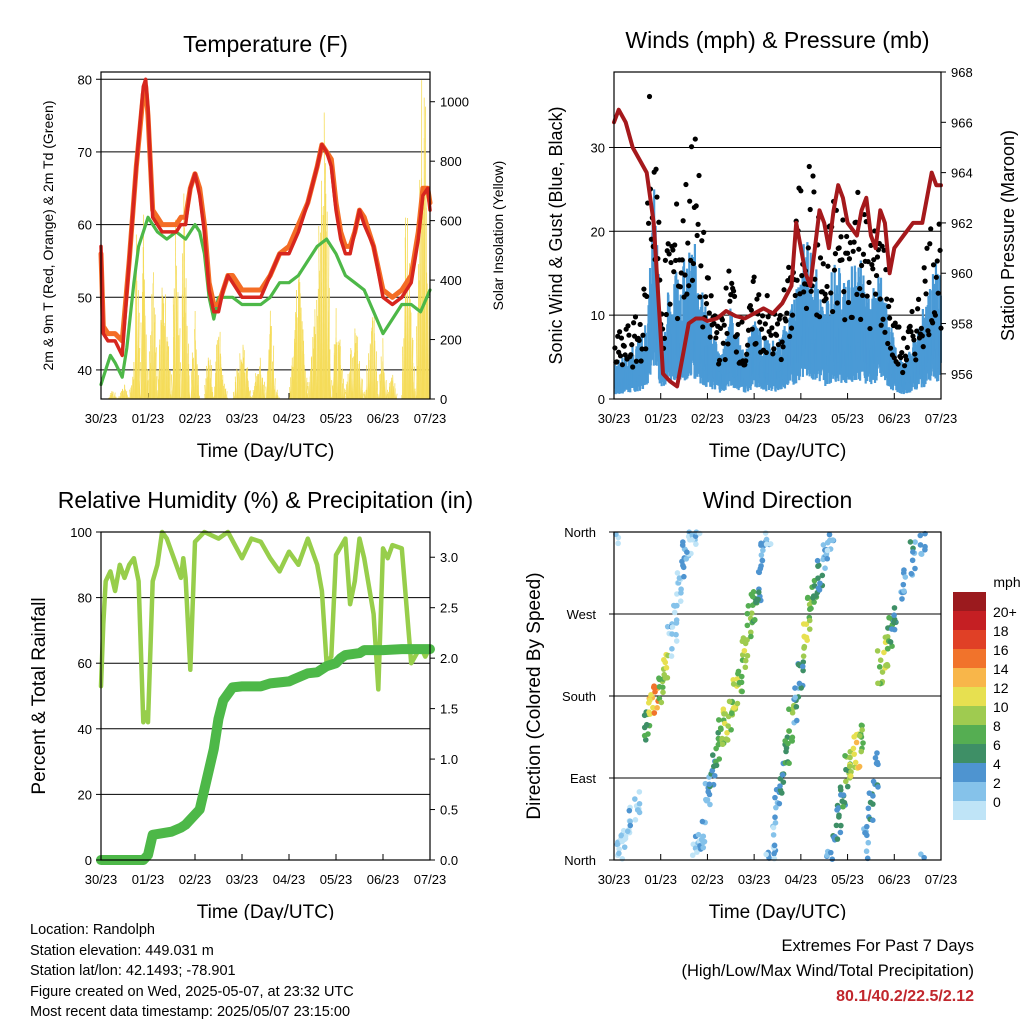  What do you see at coordinates (39, 695) in the screenshot?
I see `y-axis-label: Percent & Total Rainfall` at bounding box center [39, 695].